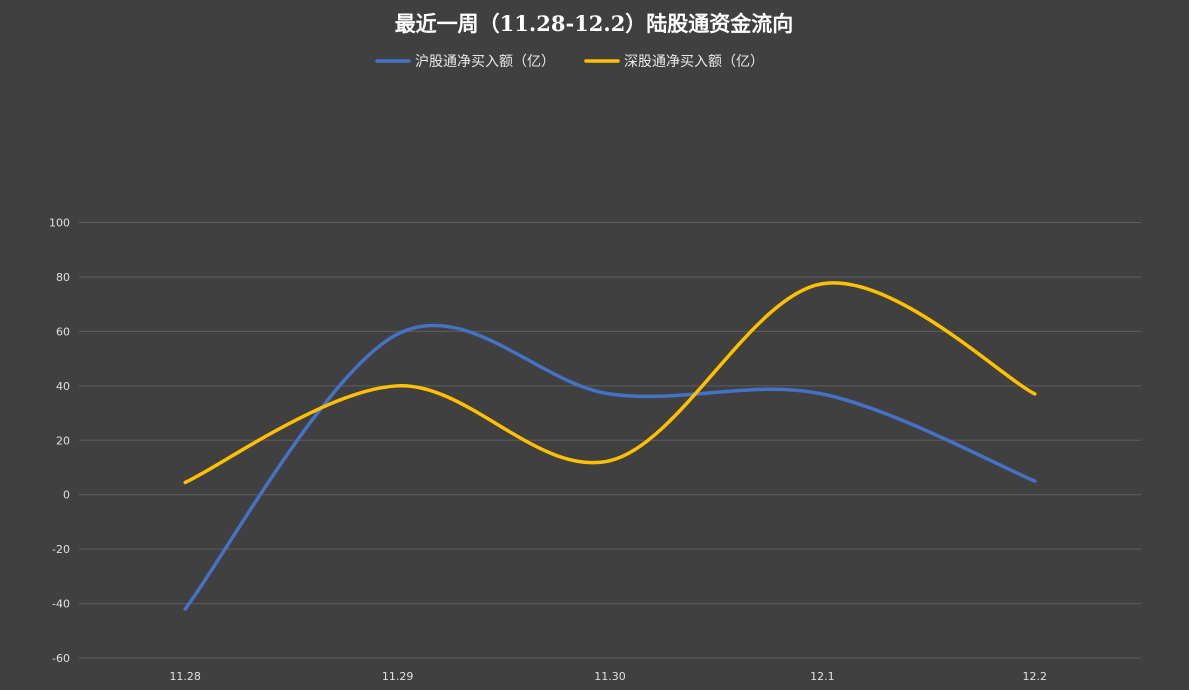 Image resolution: width=1189 pixels, height=690 pixels. What do you see at coordinates (185, 676) in the screenshot?
I see `x-tick-label: 11.28` at bounding box center [185, 676].